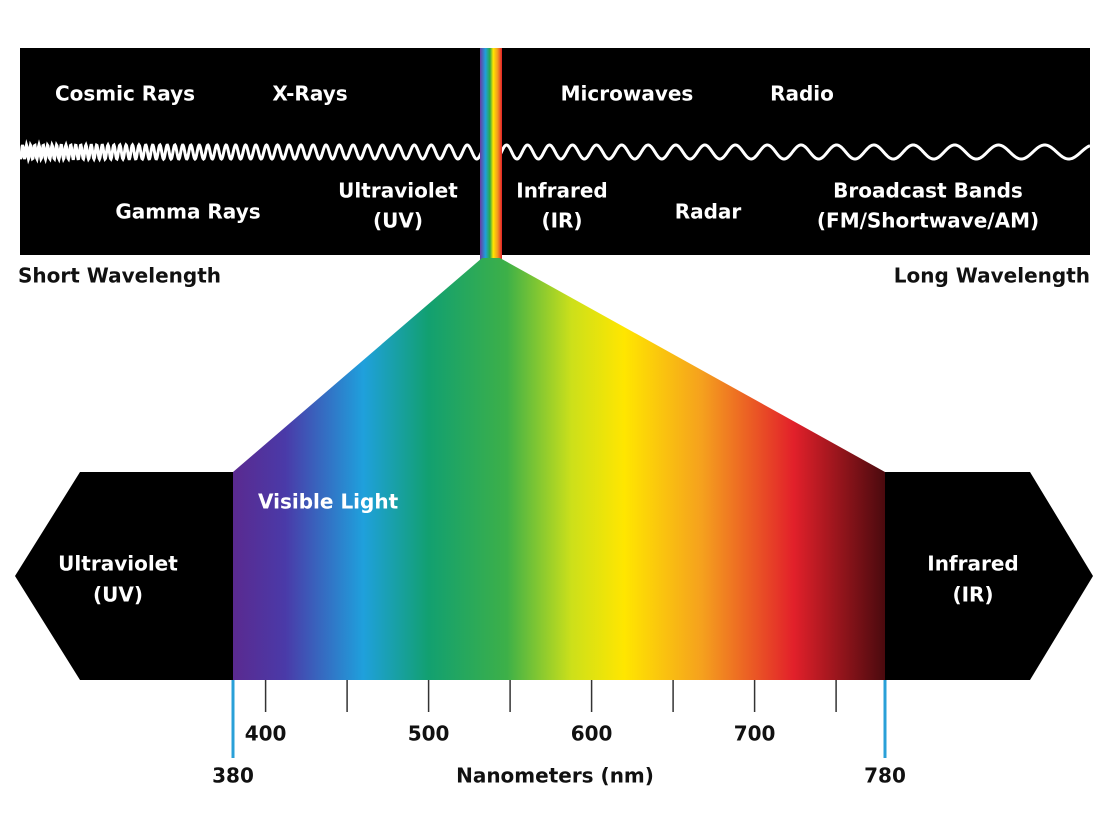  I want to click on band-label: (UV), so click(398, 221).